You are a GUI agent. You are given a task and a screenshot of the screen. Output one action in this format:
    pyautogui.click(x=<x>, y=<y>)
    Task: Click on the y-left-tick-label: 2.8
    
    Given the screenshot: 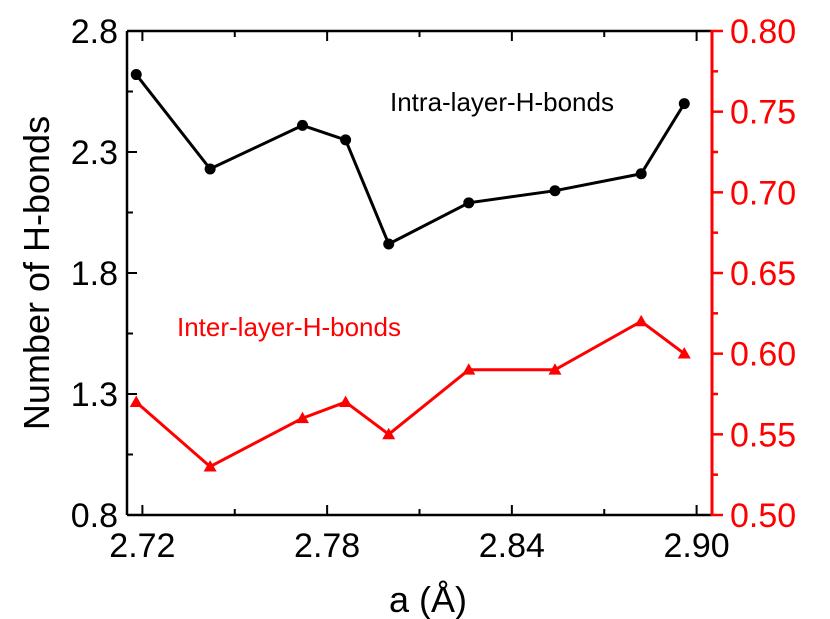 What is the action you would take?
    pyautogui.click(x=94, y=32)
    